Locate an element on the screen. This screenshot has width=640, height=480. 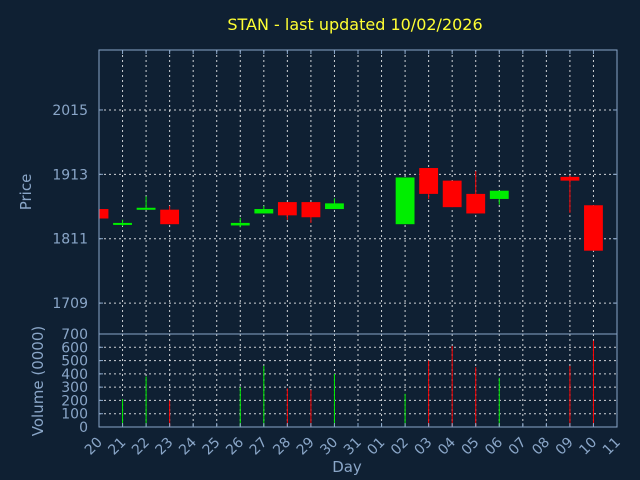
price-tick-label: 2015 is located at coordinates (70, 111).